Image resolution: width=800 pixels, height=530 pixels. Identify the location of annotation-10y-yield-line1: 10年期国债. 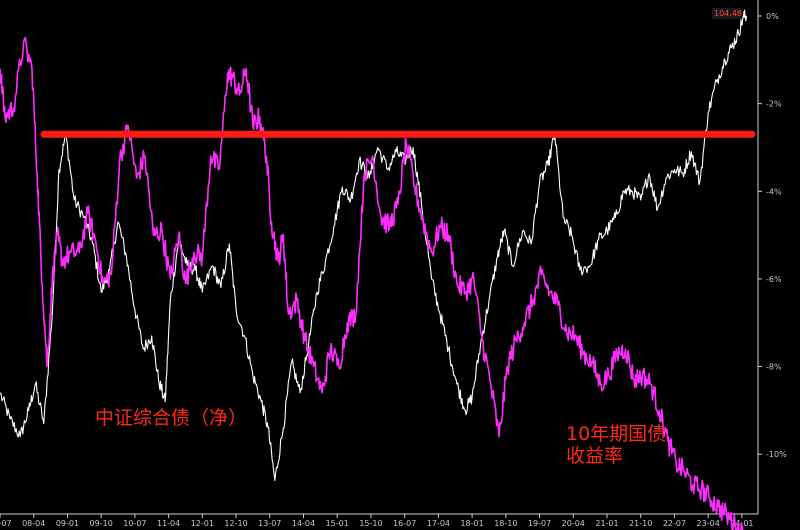
(616, 434).